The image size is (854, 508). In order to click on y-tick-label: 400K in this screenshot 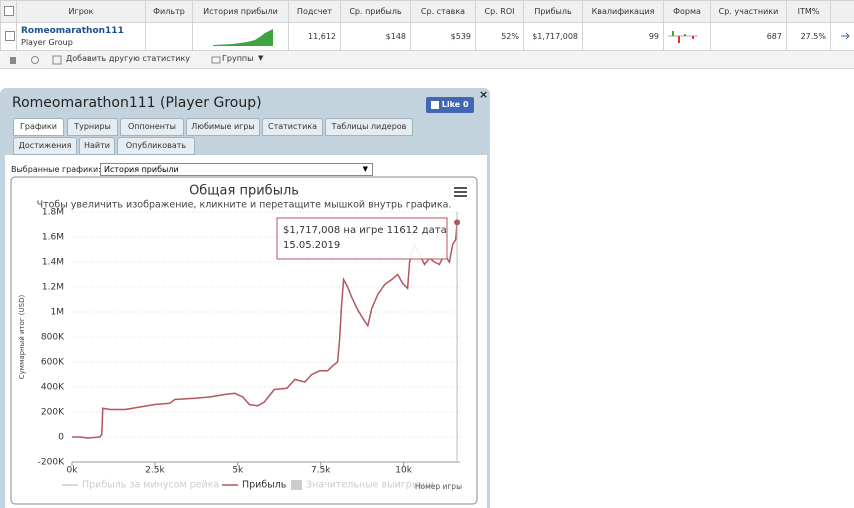, I will do `click(53, 388)`.